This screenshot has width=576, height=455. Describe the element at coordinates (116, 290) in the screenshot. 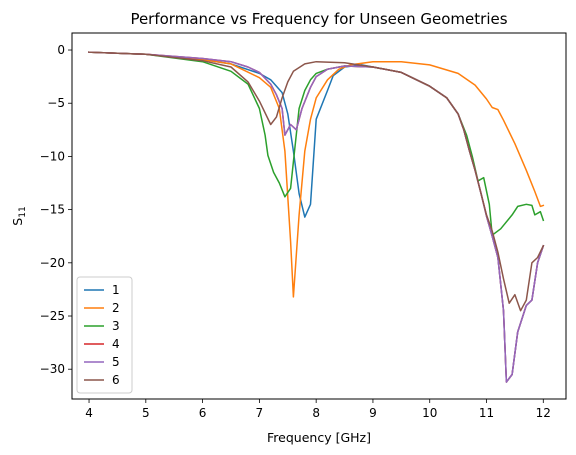

I see `legend-label-1: 1` at that location.